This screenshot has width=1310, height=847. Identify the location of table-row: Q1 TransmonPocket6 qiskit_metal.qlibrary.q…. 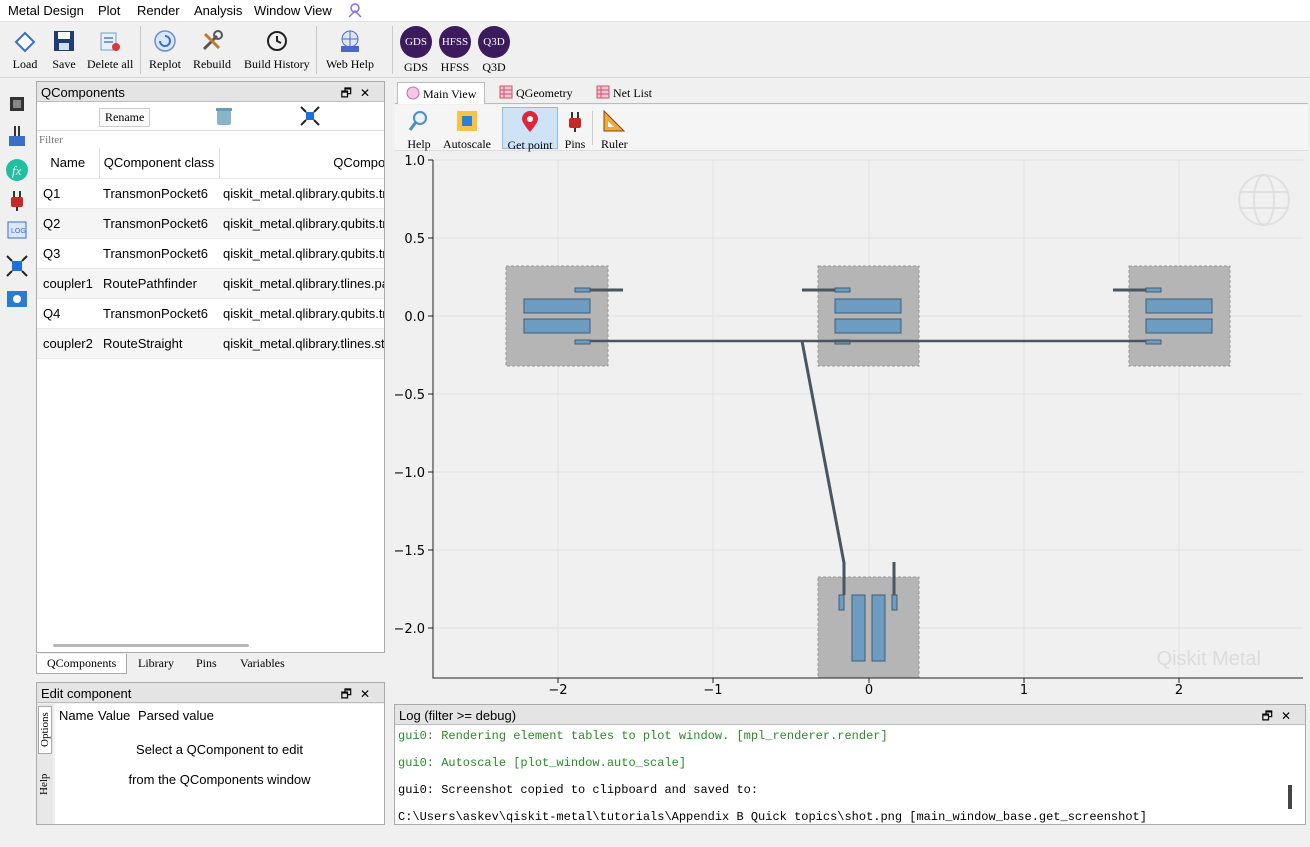
(210, 193).